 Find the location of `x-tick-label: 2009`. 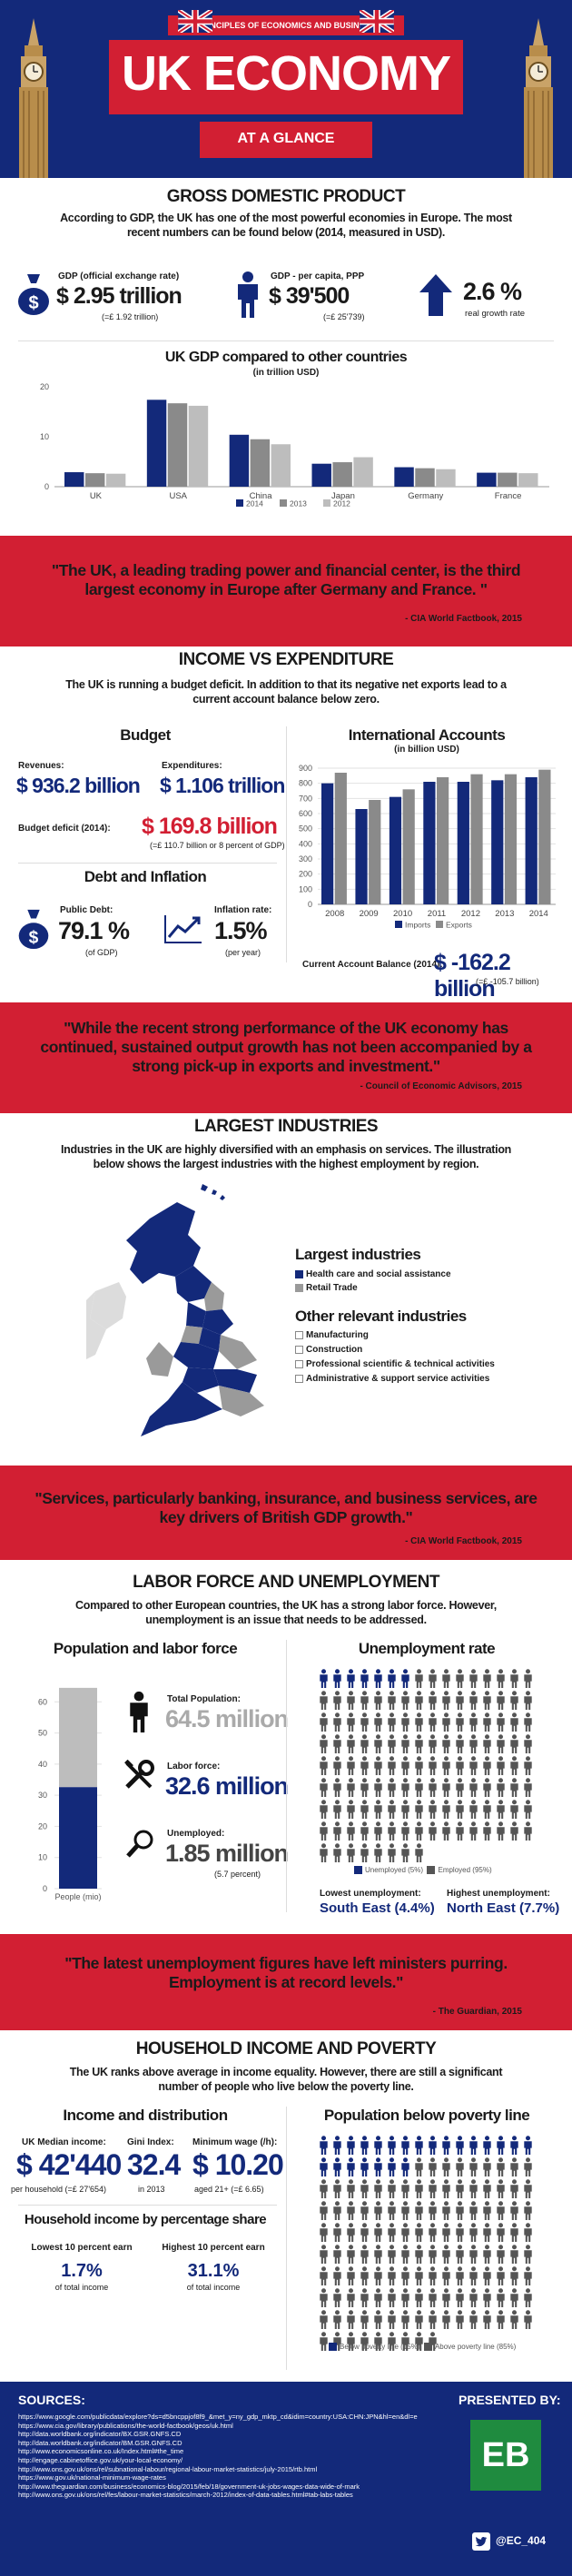

x-tick-label: 2009 is located at coordinates (370, 914).